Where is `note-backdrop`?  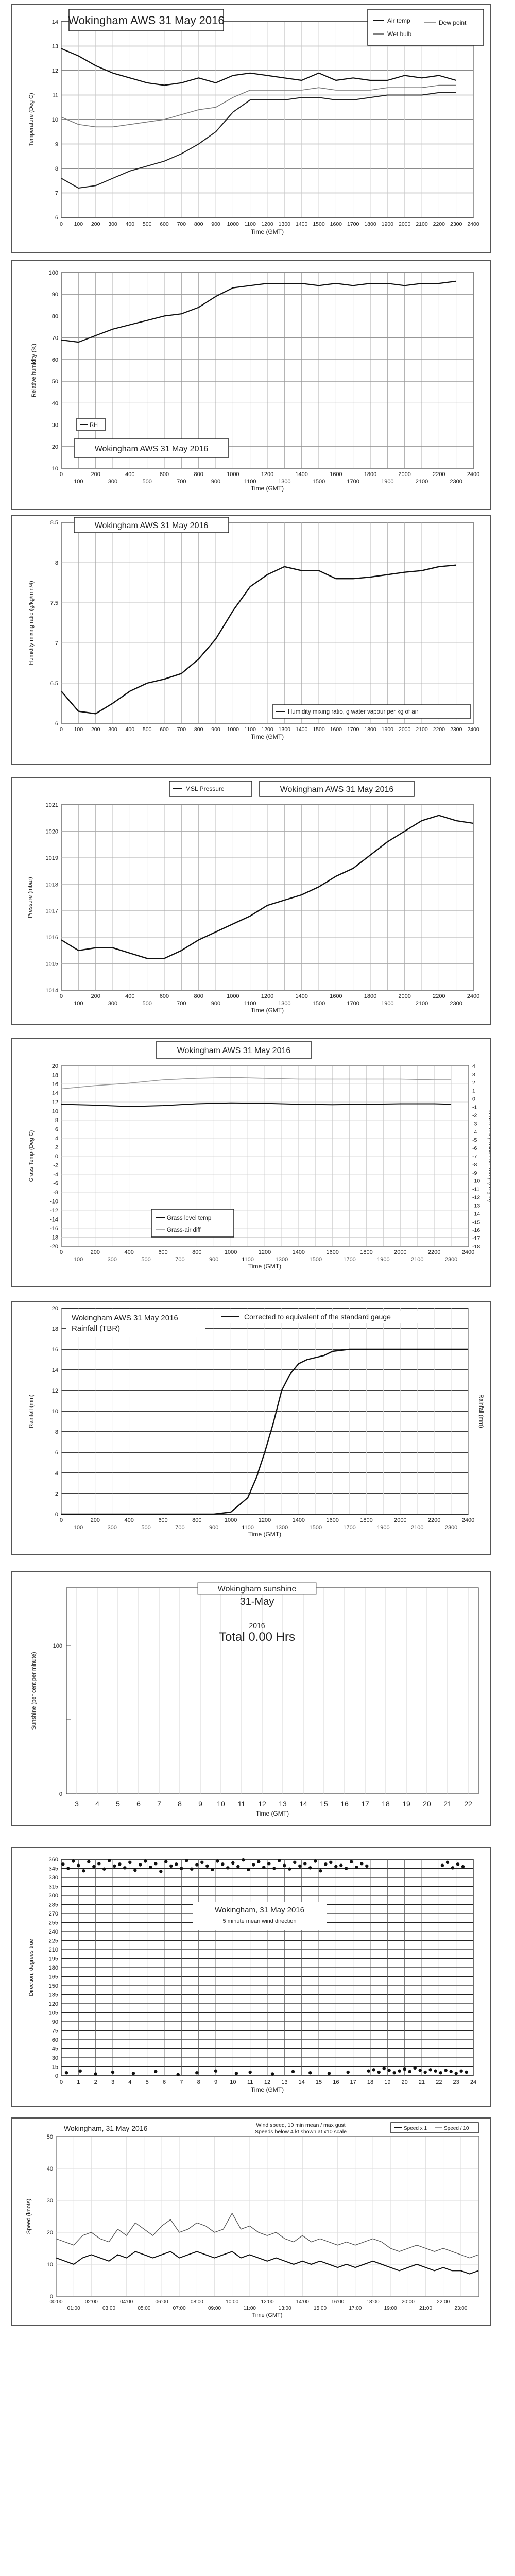 note-backdrop is located at coordinates (319, 1317).